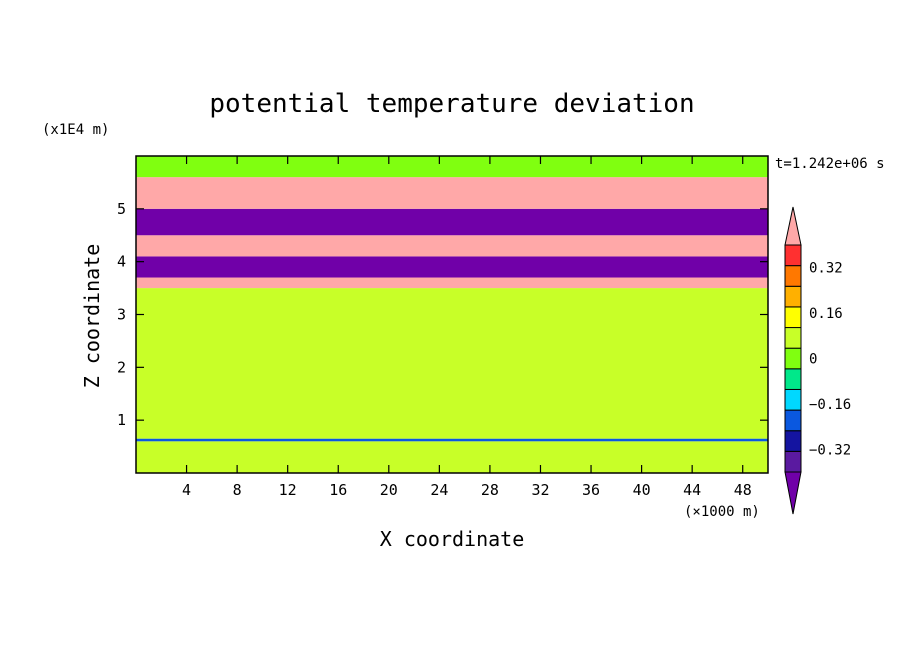  I want to click on x-tick-label: 48, so click(743, 490).